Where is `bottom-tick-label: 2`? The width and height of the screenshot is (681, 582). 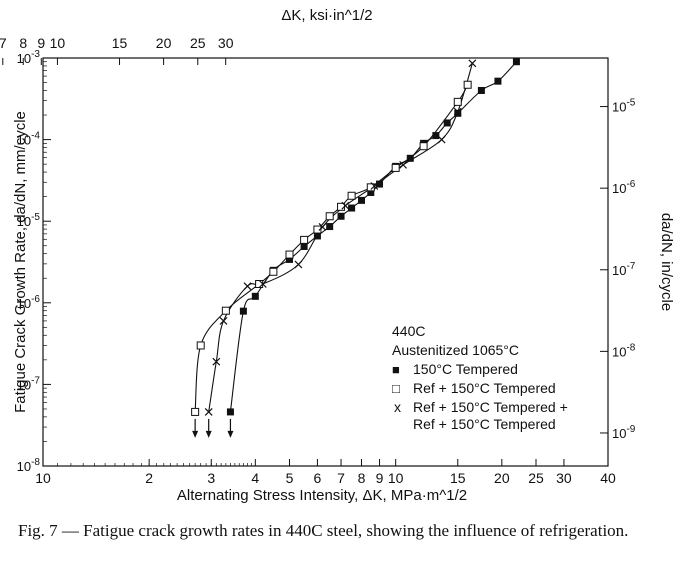
bottom-tick-label: 2 is located at coordinates (149, 478).